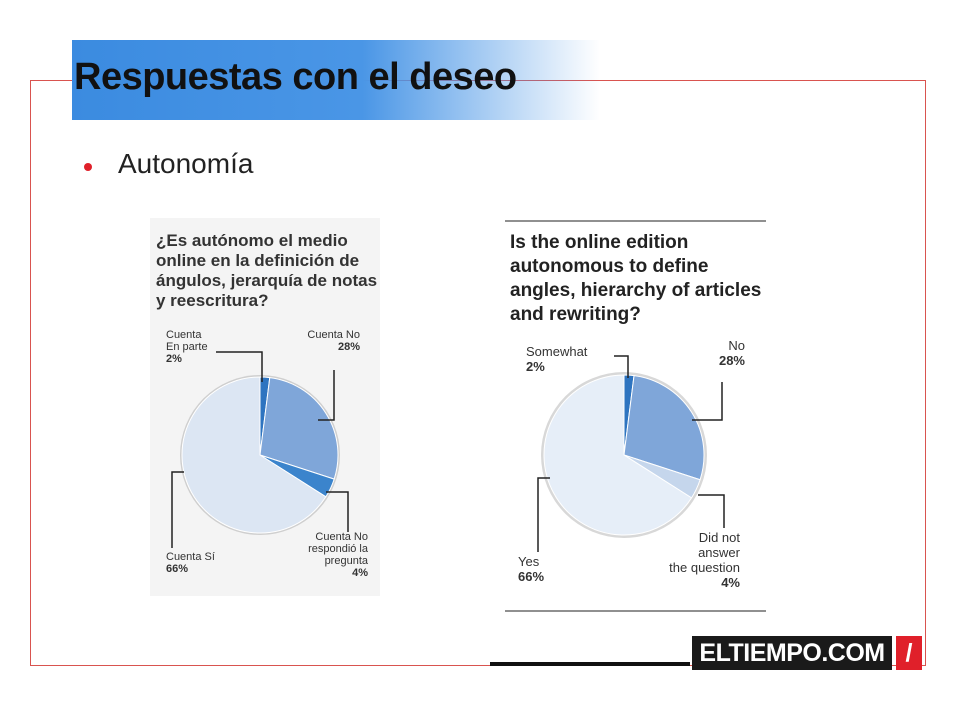  Describe the element at coordinates (252, 240) in the screenshot. I see `chart-title-line: ¿Es autónomo el medio` at that location.